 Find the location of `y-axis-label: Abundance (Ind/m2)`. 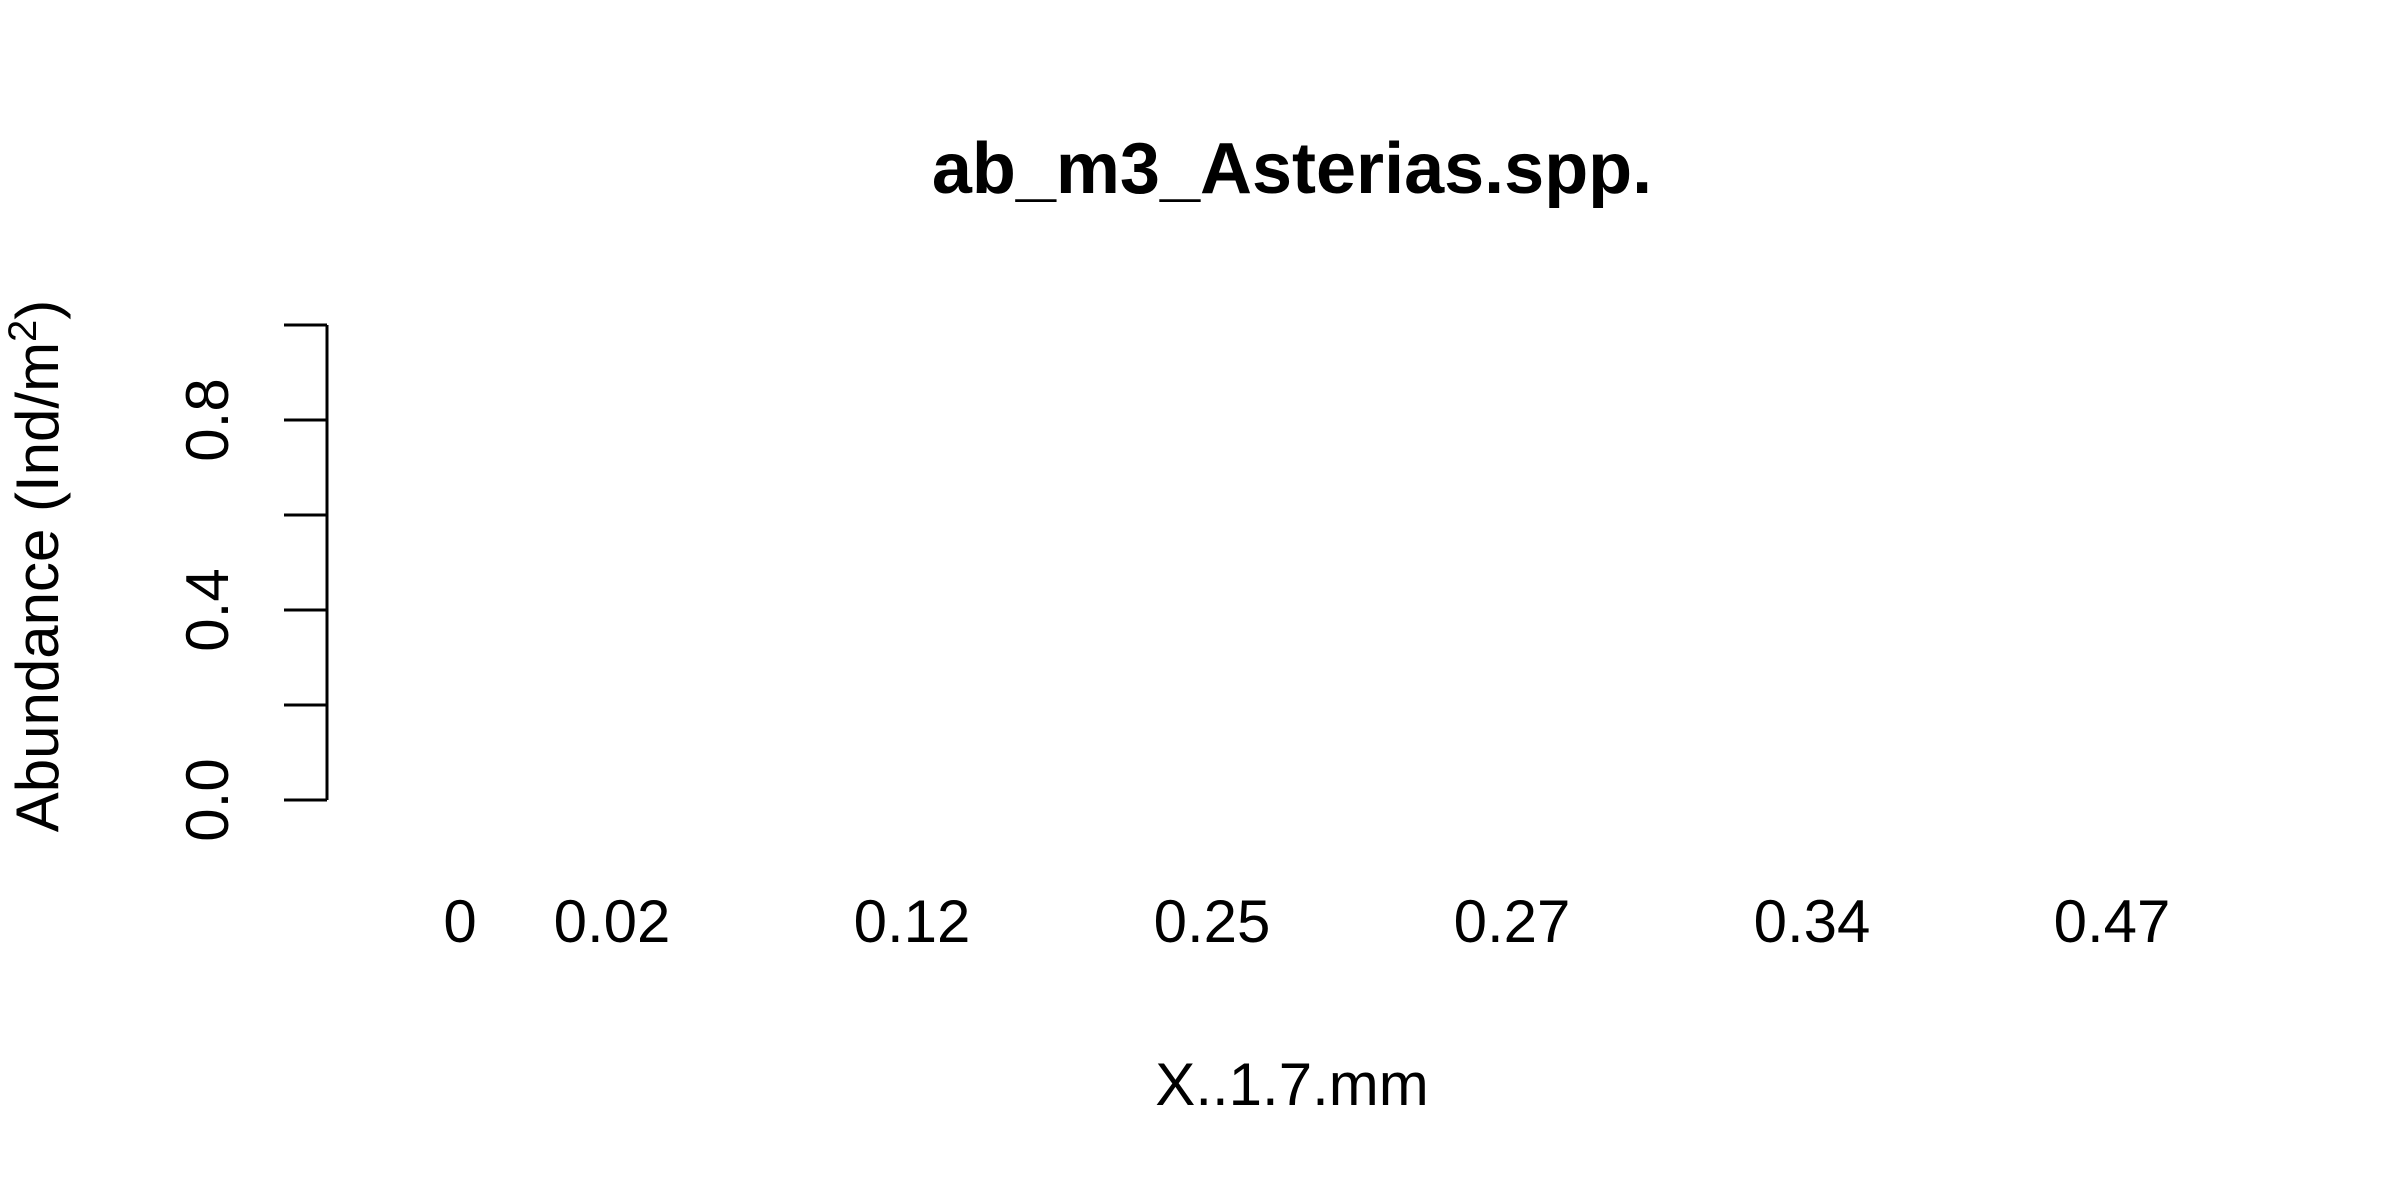

y-axis-label: Abundance (Ind/m2) is located at coordinates (36, 566).